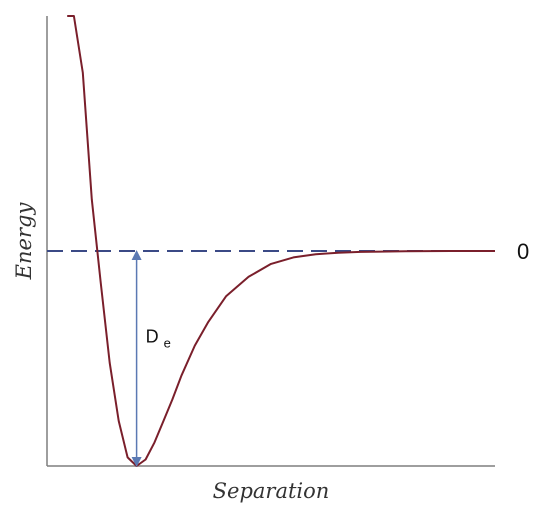  Describe the element at coordinates (24, 241) in the screenshot. I see `y-axis-label: Energy` at that location.